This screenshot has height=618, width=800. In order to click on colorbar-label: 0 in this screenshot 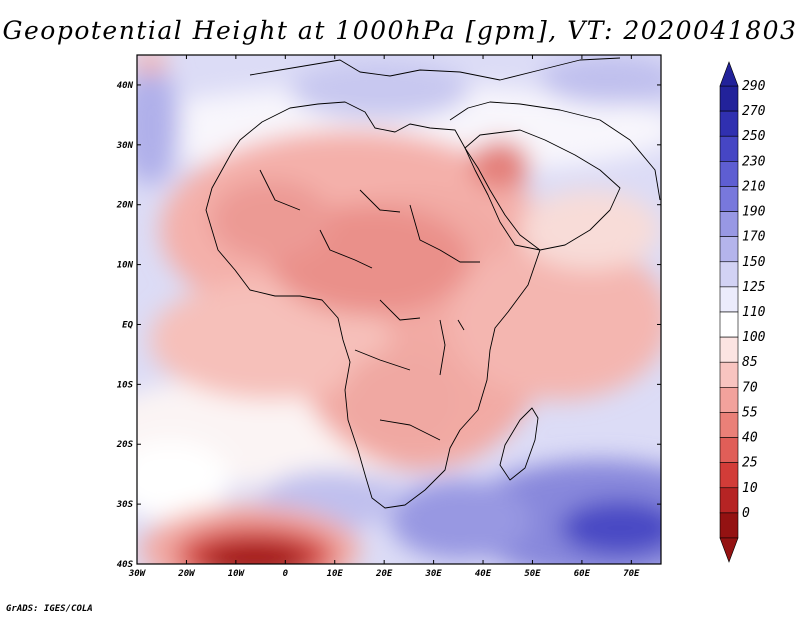, I will do `click(746, 513)`.